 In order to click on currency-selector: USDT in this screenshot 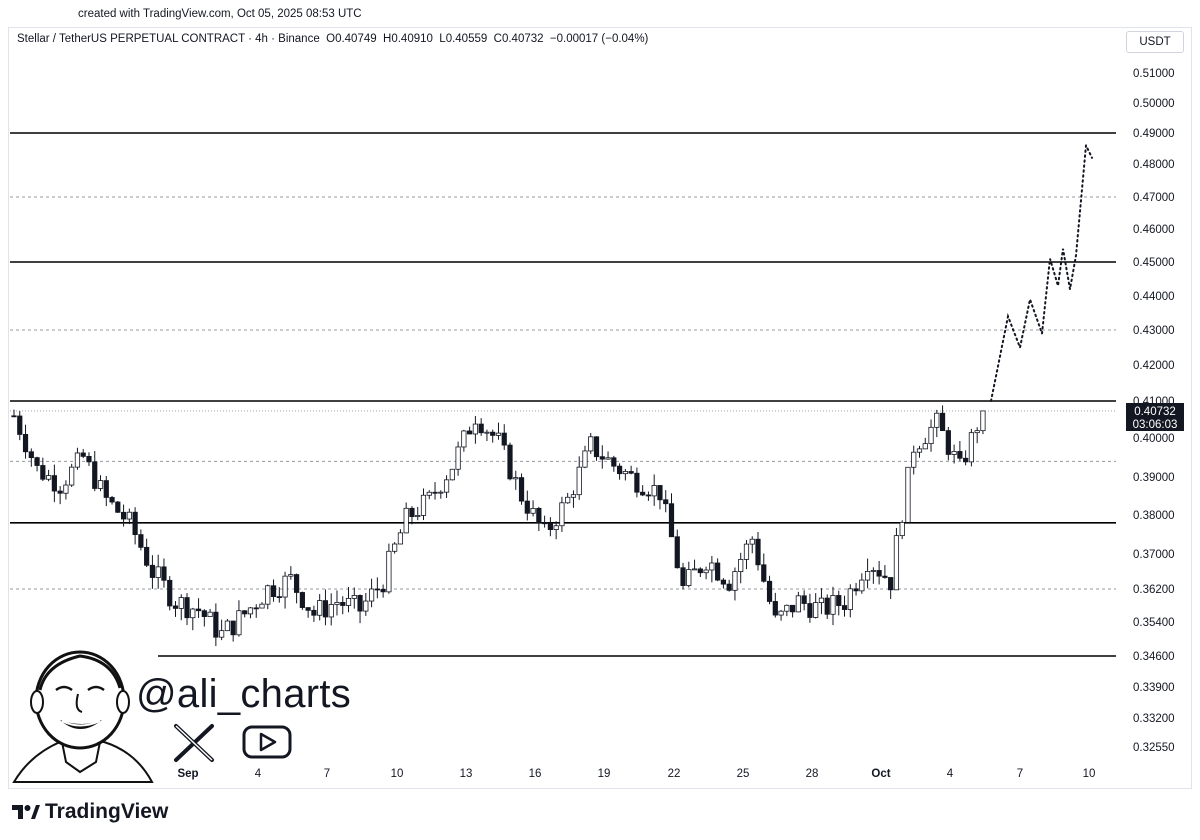, I will do `click(1155, 42)`.